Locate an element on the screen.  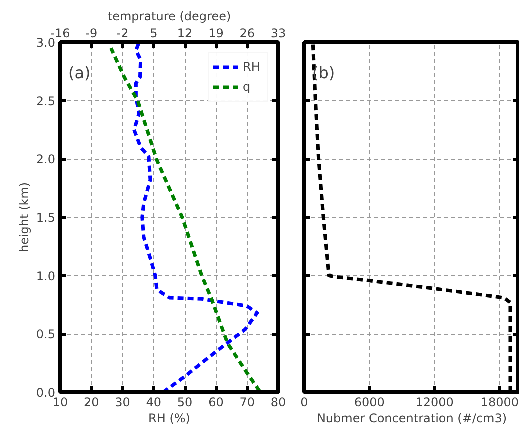
x-tick-label: 80 is located at coordinates (278, 403).